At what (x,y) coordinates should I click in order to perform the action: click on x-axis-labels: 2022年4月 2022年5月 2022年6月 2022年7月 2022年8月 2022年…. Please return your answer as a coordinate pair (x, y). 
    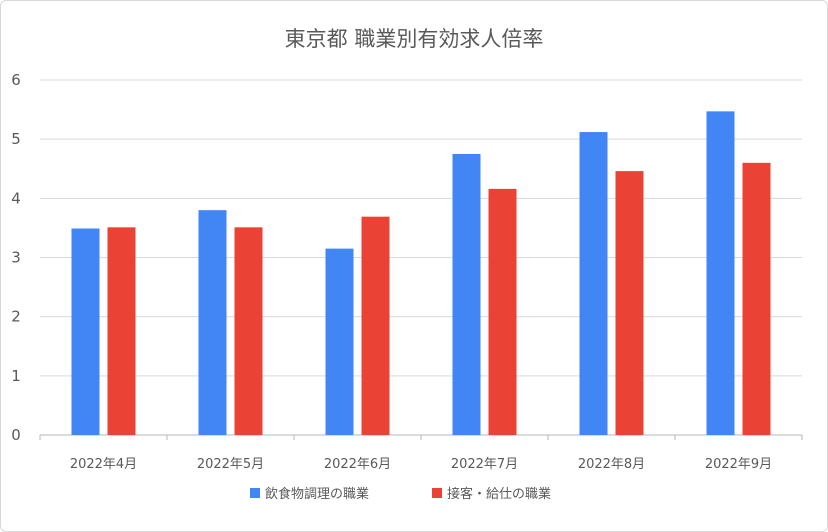
    Looking at the image, I should click on (421, 464).